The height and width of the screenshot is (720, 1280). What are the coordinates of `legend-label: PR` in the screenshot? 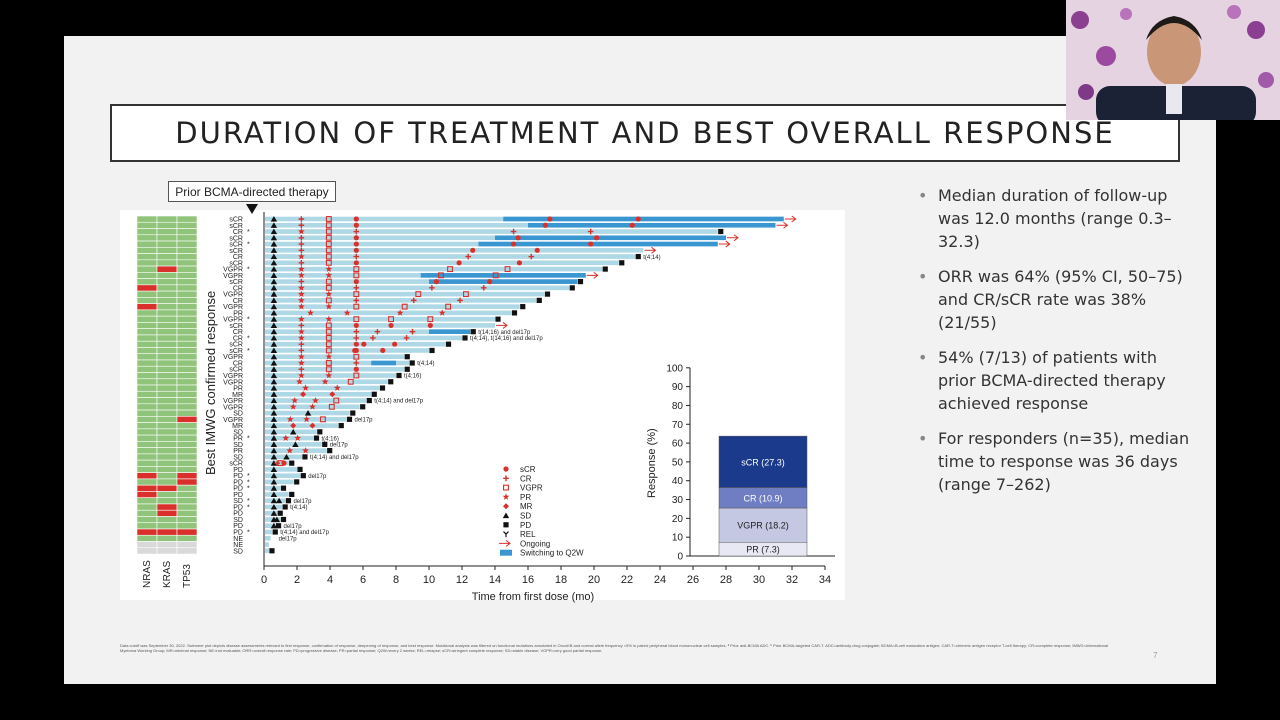 It's located at (525, 497).